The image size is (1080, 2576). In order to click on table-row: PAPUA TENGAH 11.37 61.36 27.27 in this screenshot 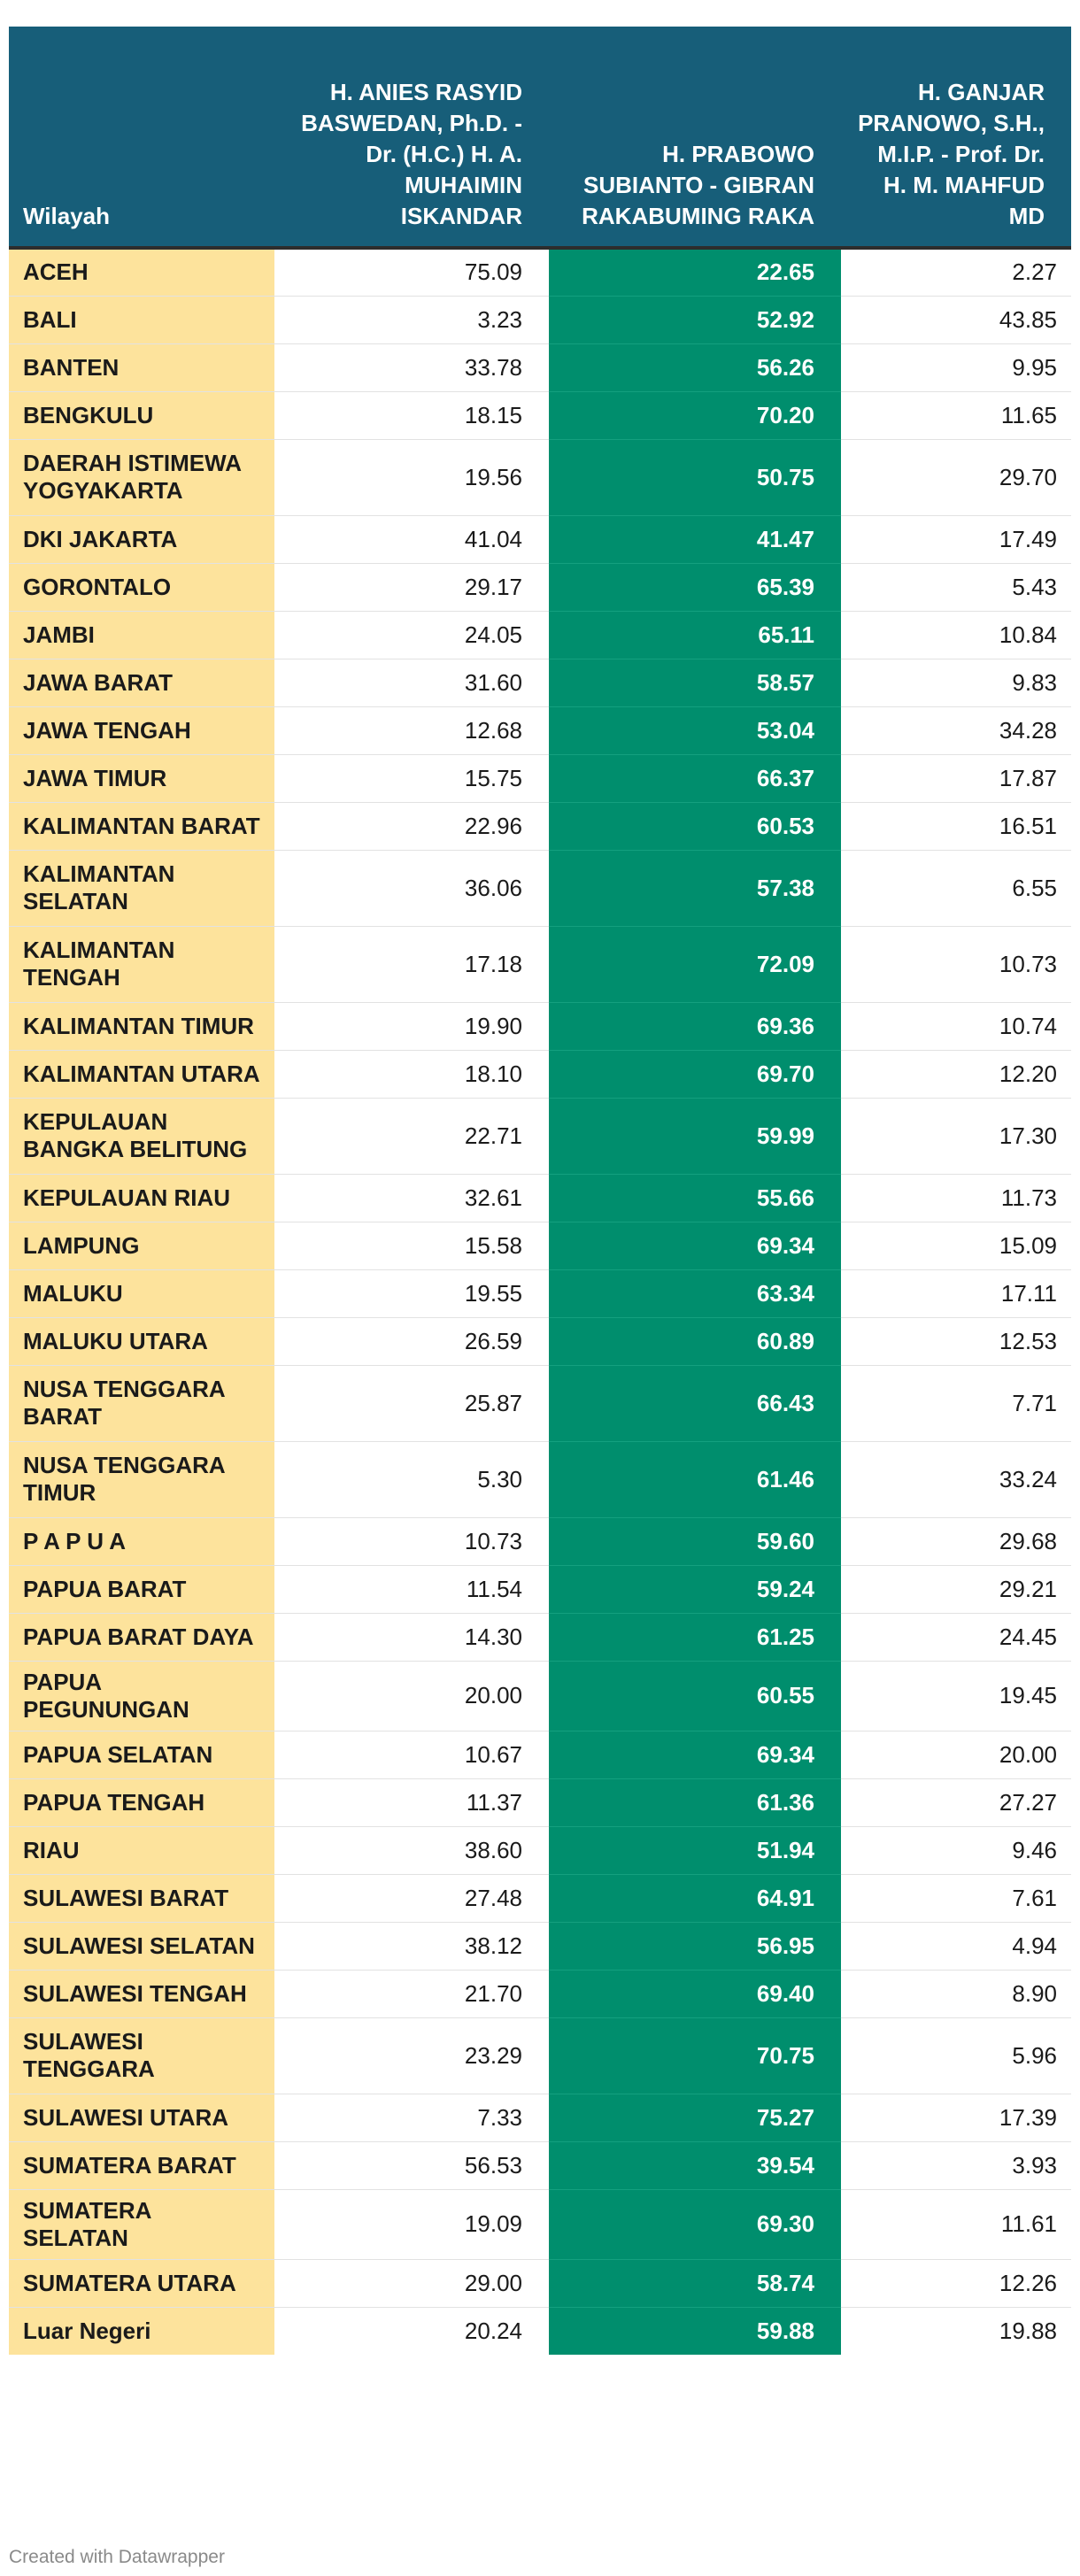, I will do `click(540, 1802)`.